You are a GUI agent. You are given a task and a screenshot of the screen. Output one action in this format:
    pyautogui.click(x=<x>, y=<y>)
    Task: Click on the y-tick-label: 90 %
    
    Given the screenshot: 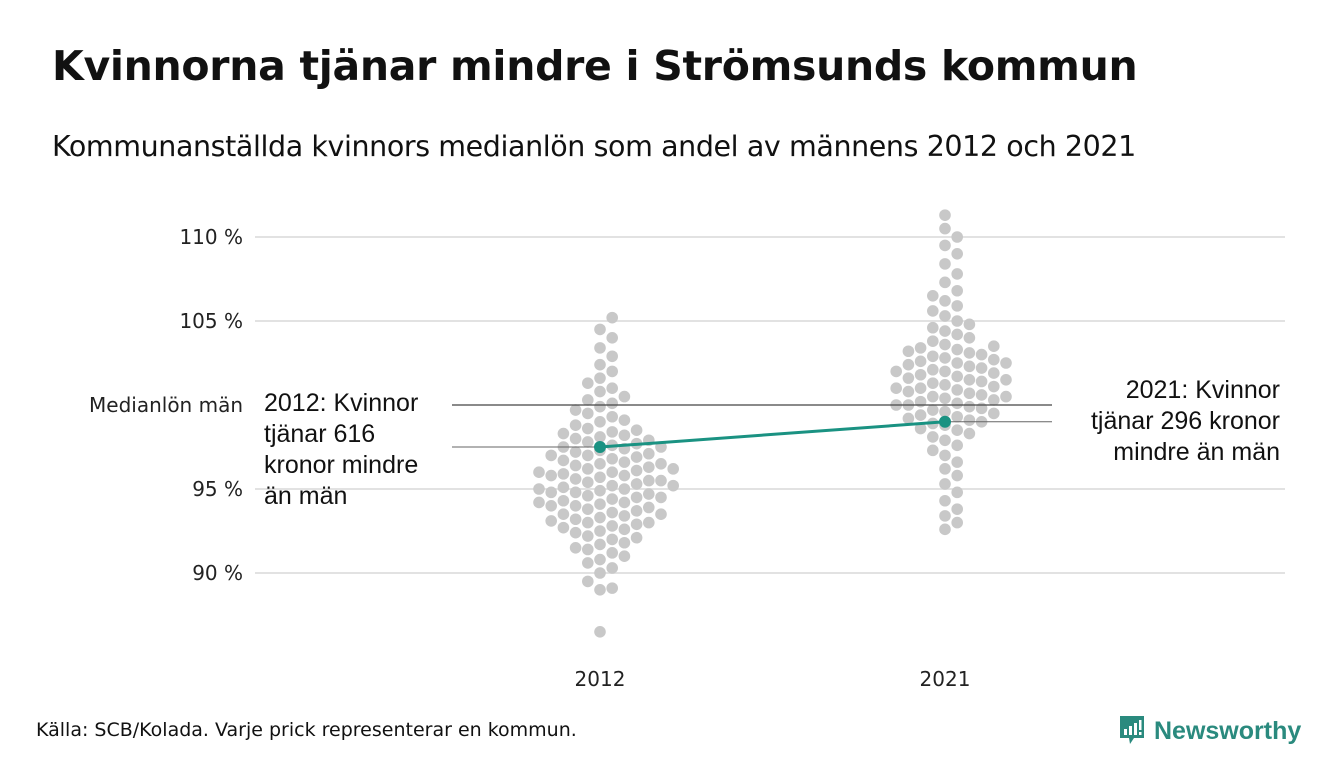 What is the action you would take?
    pyautogui.click(x=217, y=573)
    